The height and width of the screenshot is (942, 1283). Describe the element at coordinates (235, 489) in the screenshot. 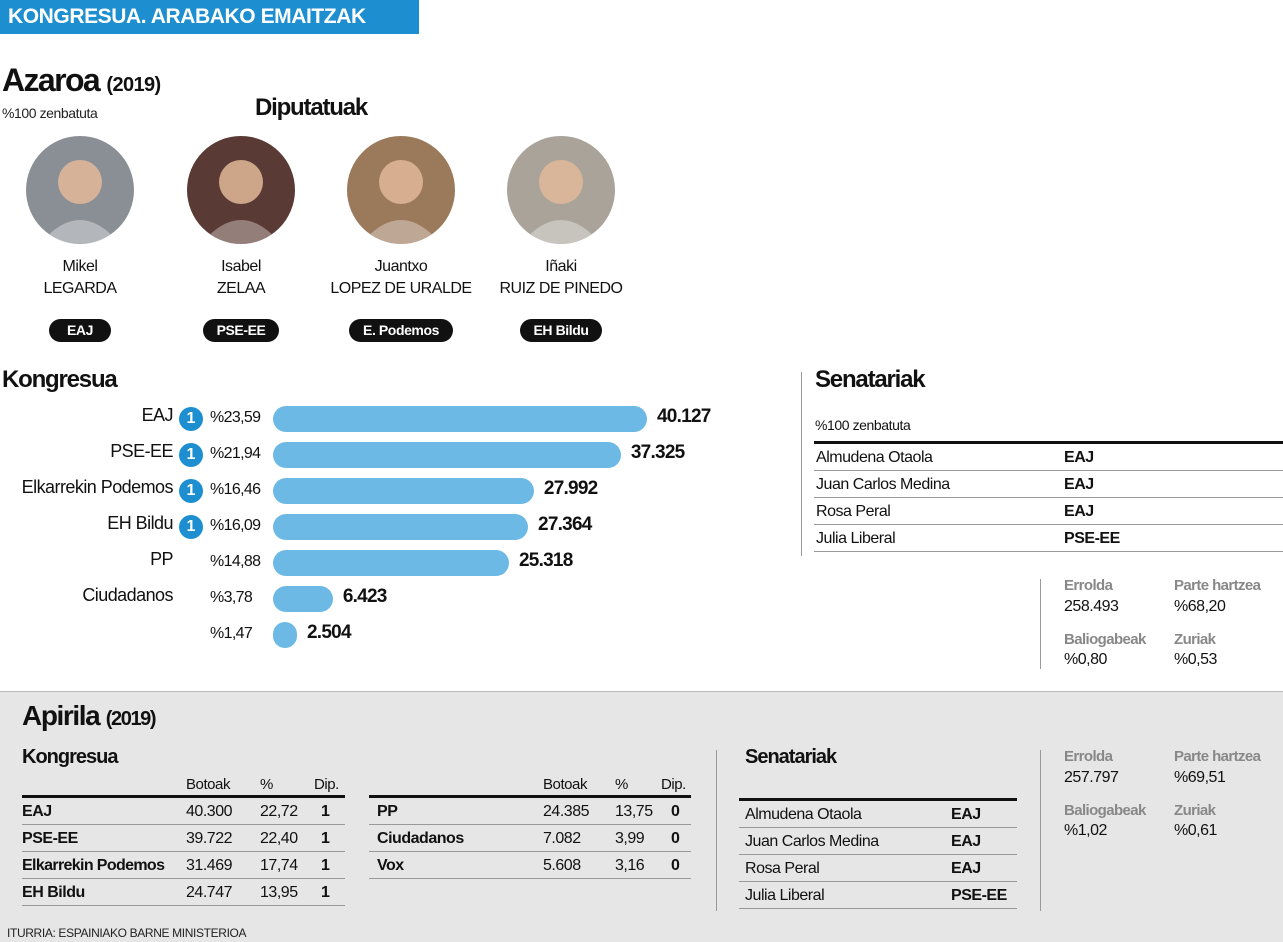

I see `bar-percent-label: %16,46` at that location.